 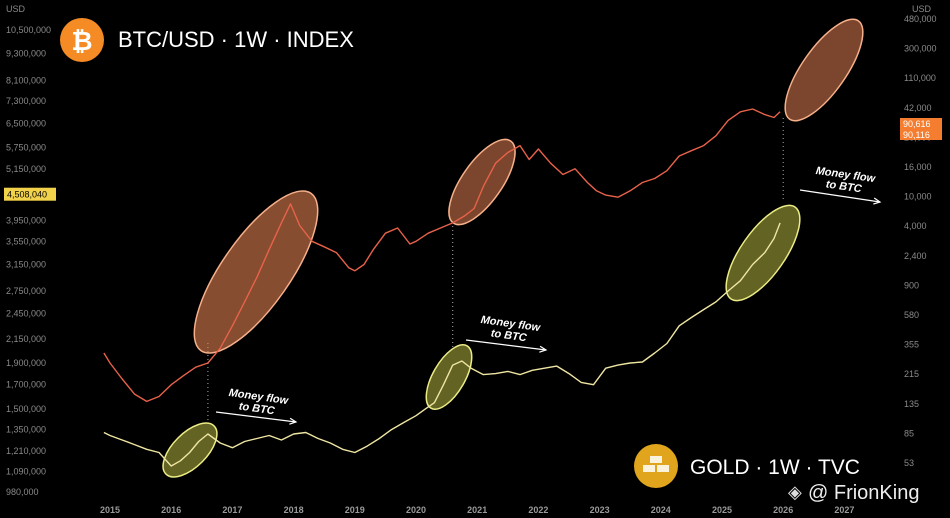 I want to click on left-axis-tick: 1,210,000, so click(x=26, y=451).